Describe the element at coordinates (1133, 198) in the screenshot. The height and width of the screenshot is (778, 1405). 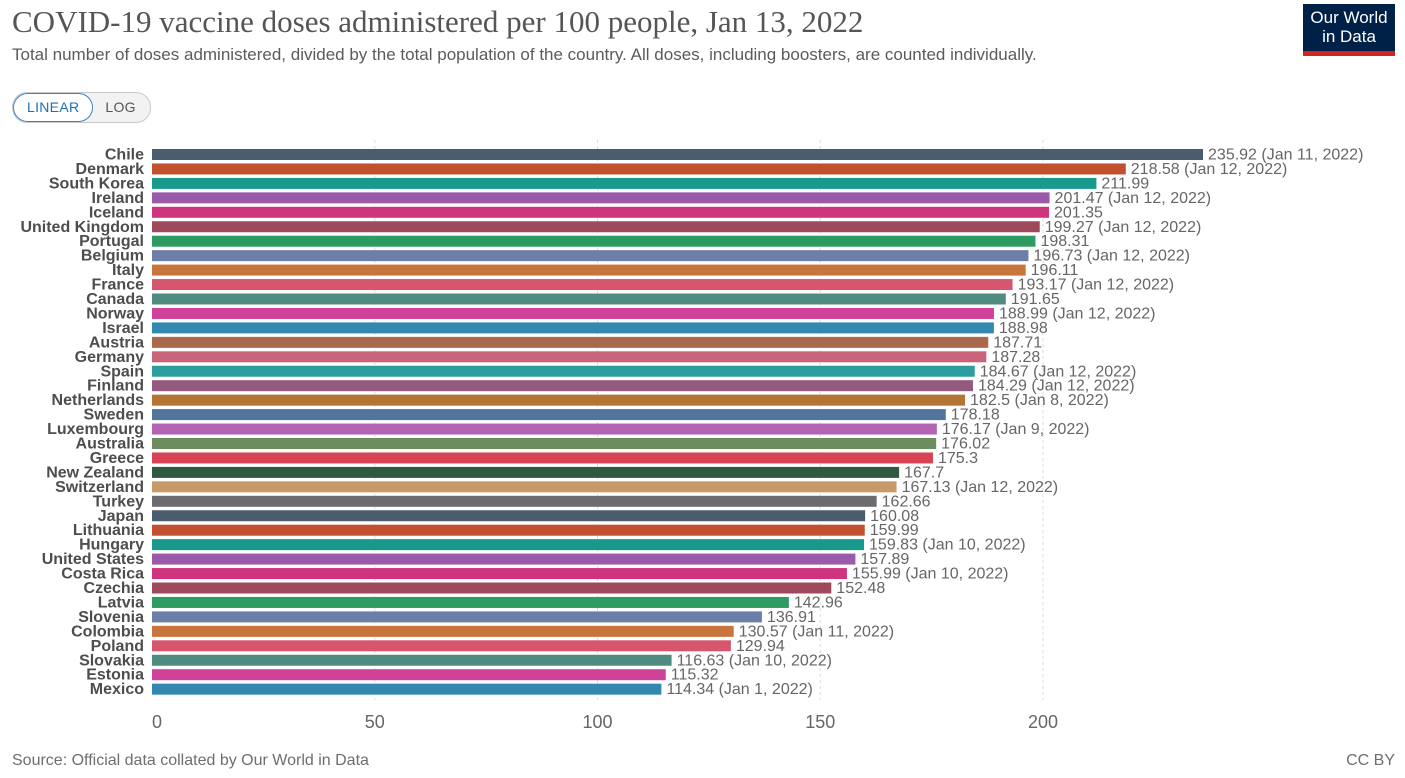
I see `value-label: 201.47 (Jan 12, 2022)` at that location.